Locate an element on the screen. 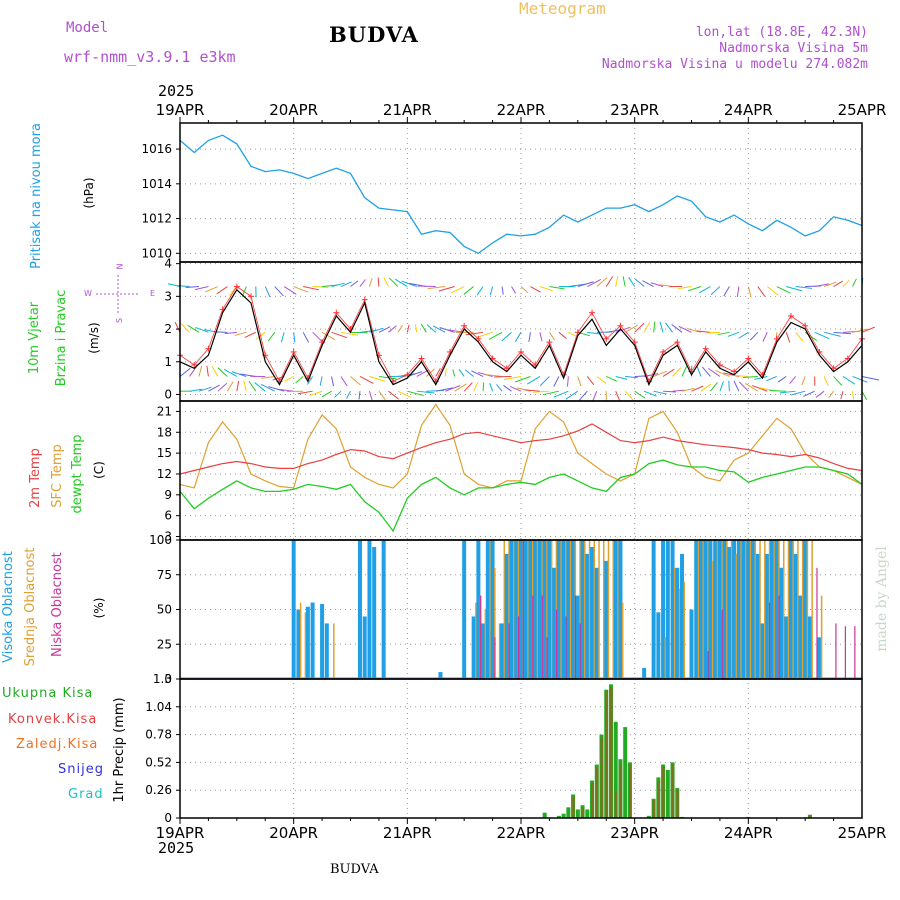 The height and width of the screenshot is (900, 900). chart-title: Meteogram is located at coordinates (562, 9).